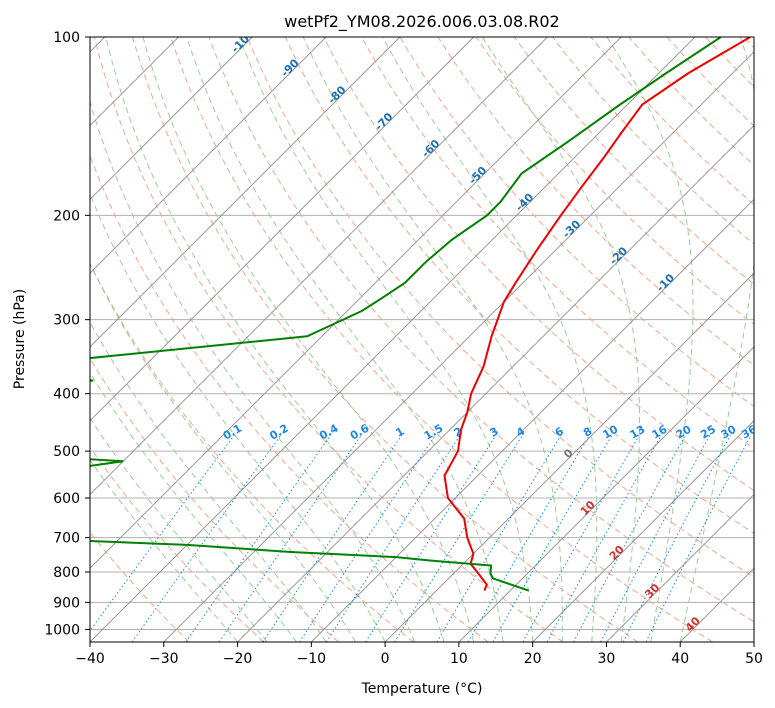 Image resolution: width=775 pixels, height=708 pixels. I want to click on x-tick-label: 20, so click(533, 659).